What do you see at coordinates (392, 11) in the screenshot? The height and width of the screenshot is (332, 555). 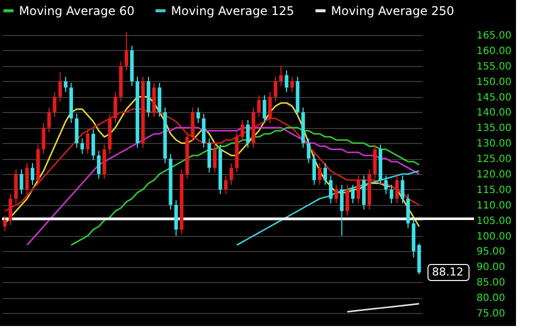 I see `legend-label: Moving Average 250` at bounding box center [392, 11].